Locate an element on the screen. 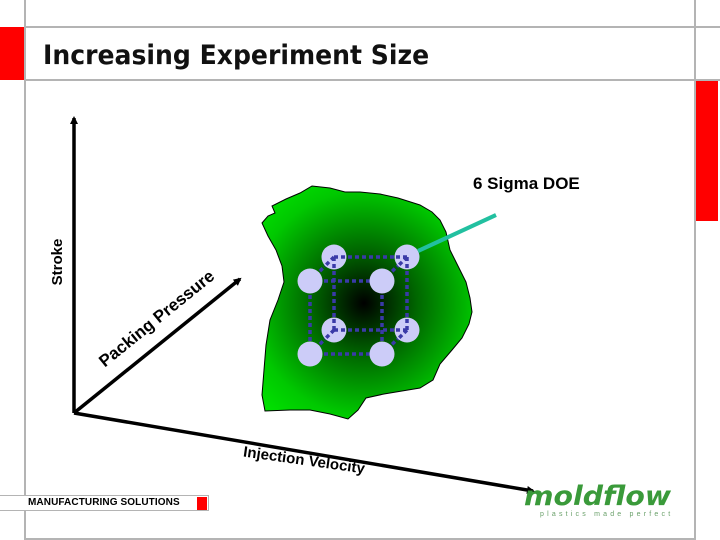 The width and height of the screenshot is (720, 540). frame-right-line is located at coordinates (695, 270).